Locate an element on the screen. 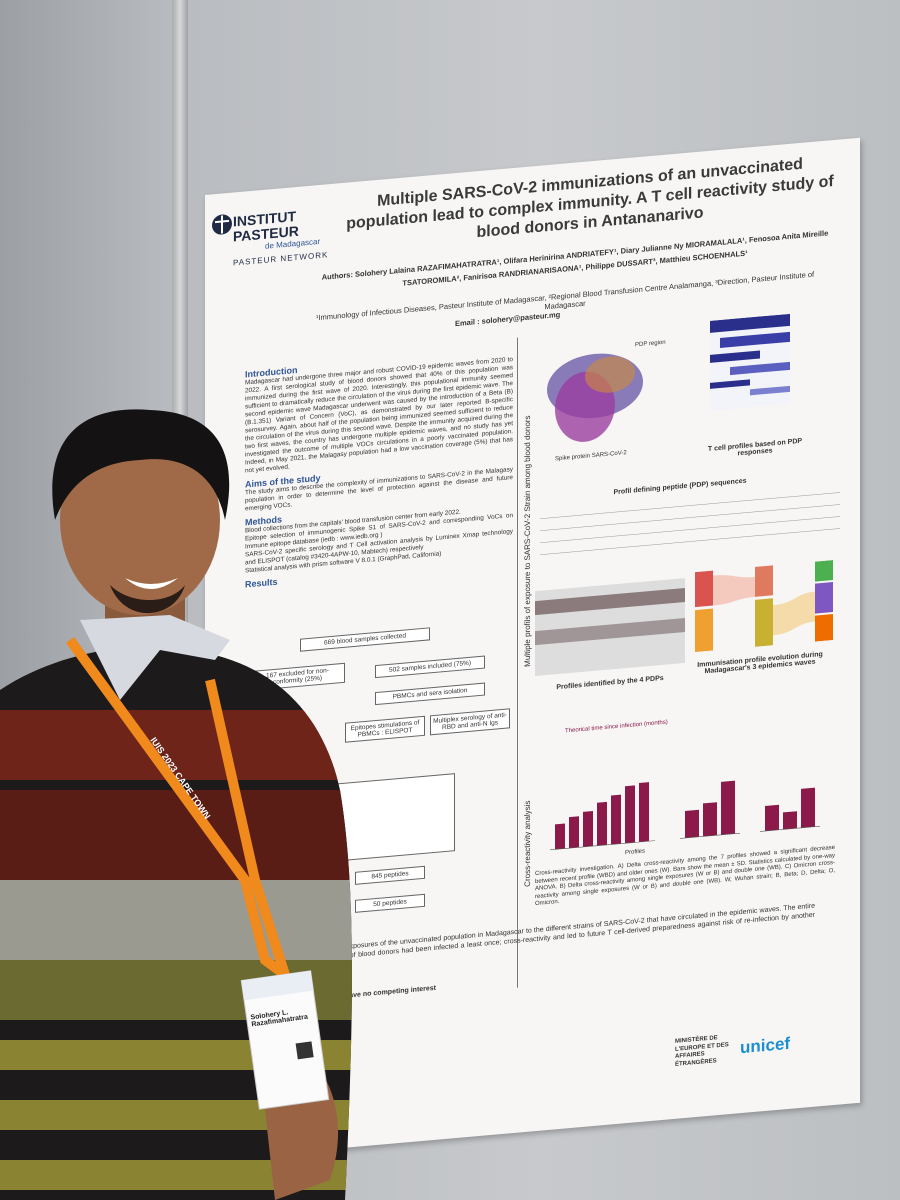 The image size is (900, 1200). hair is located at coordinates (141, 464).